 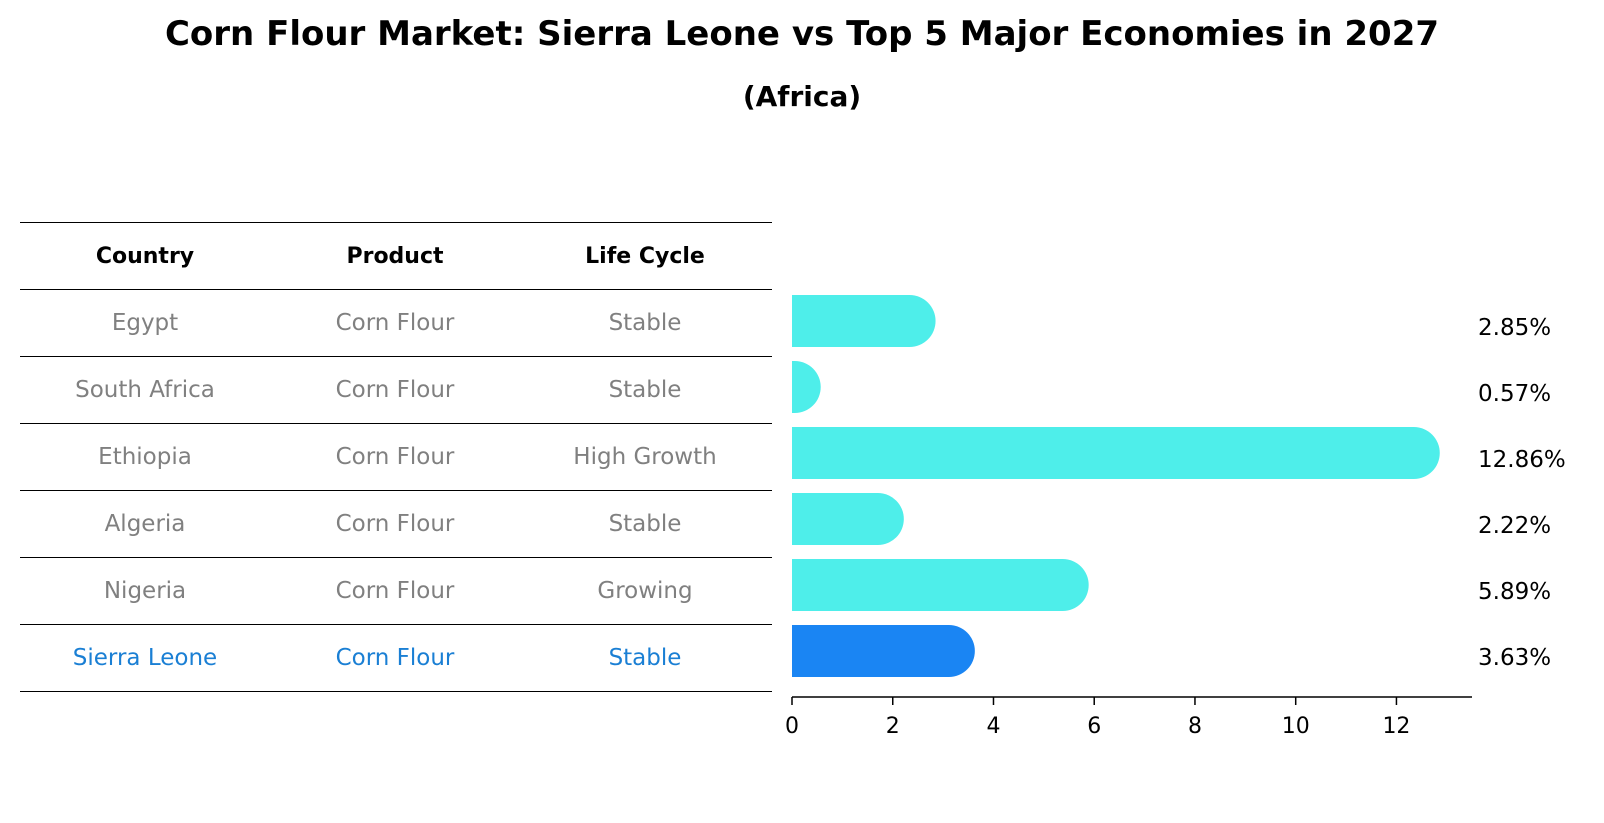 I want to click on table-header-row: Country Product Life Cycle, so click(x=396, y=255).